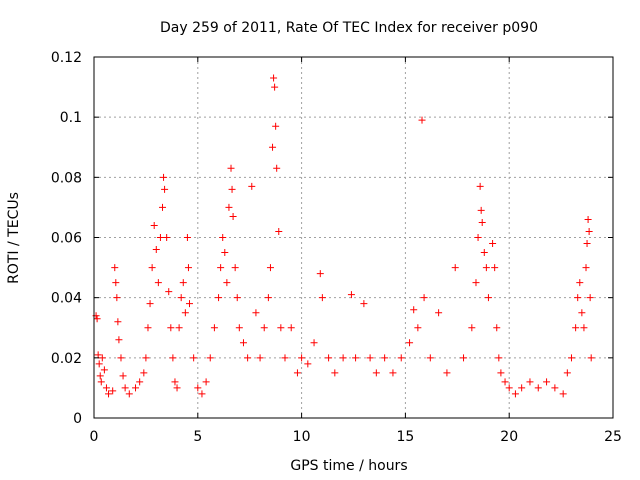 This screenshot has height=480, width=640. I want to click on y-tick-label: 0.02, so click(66, 359).